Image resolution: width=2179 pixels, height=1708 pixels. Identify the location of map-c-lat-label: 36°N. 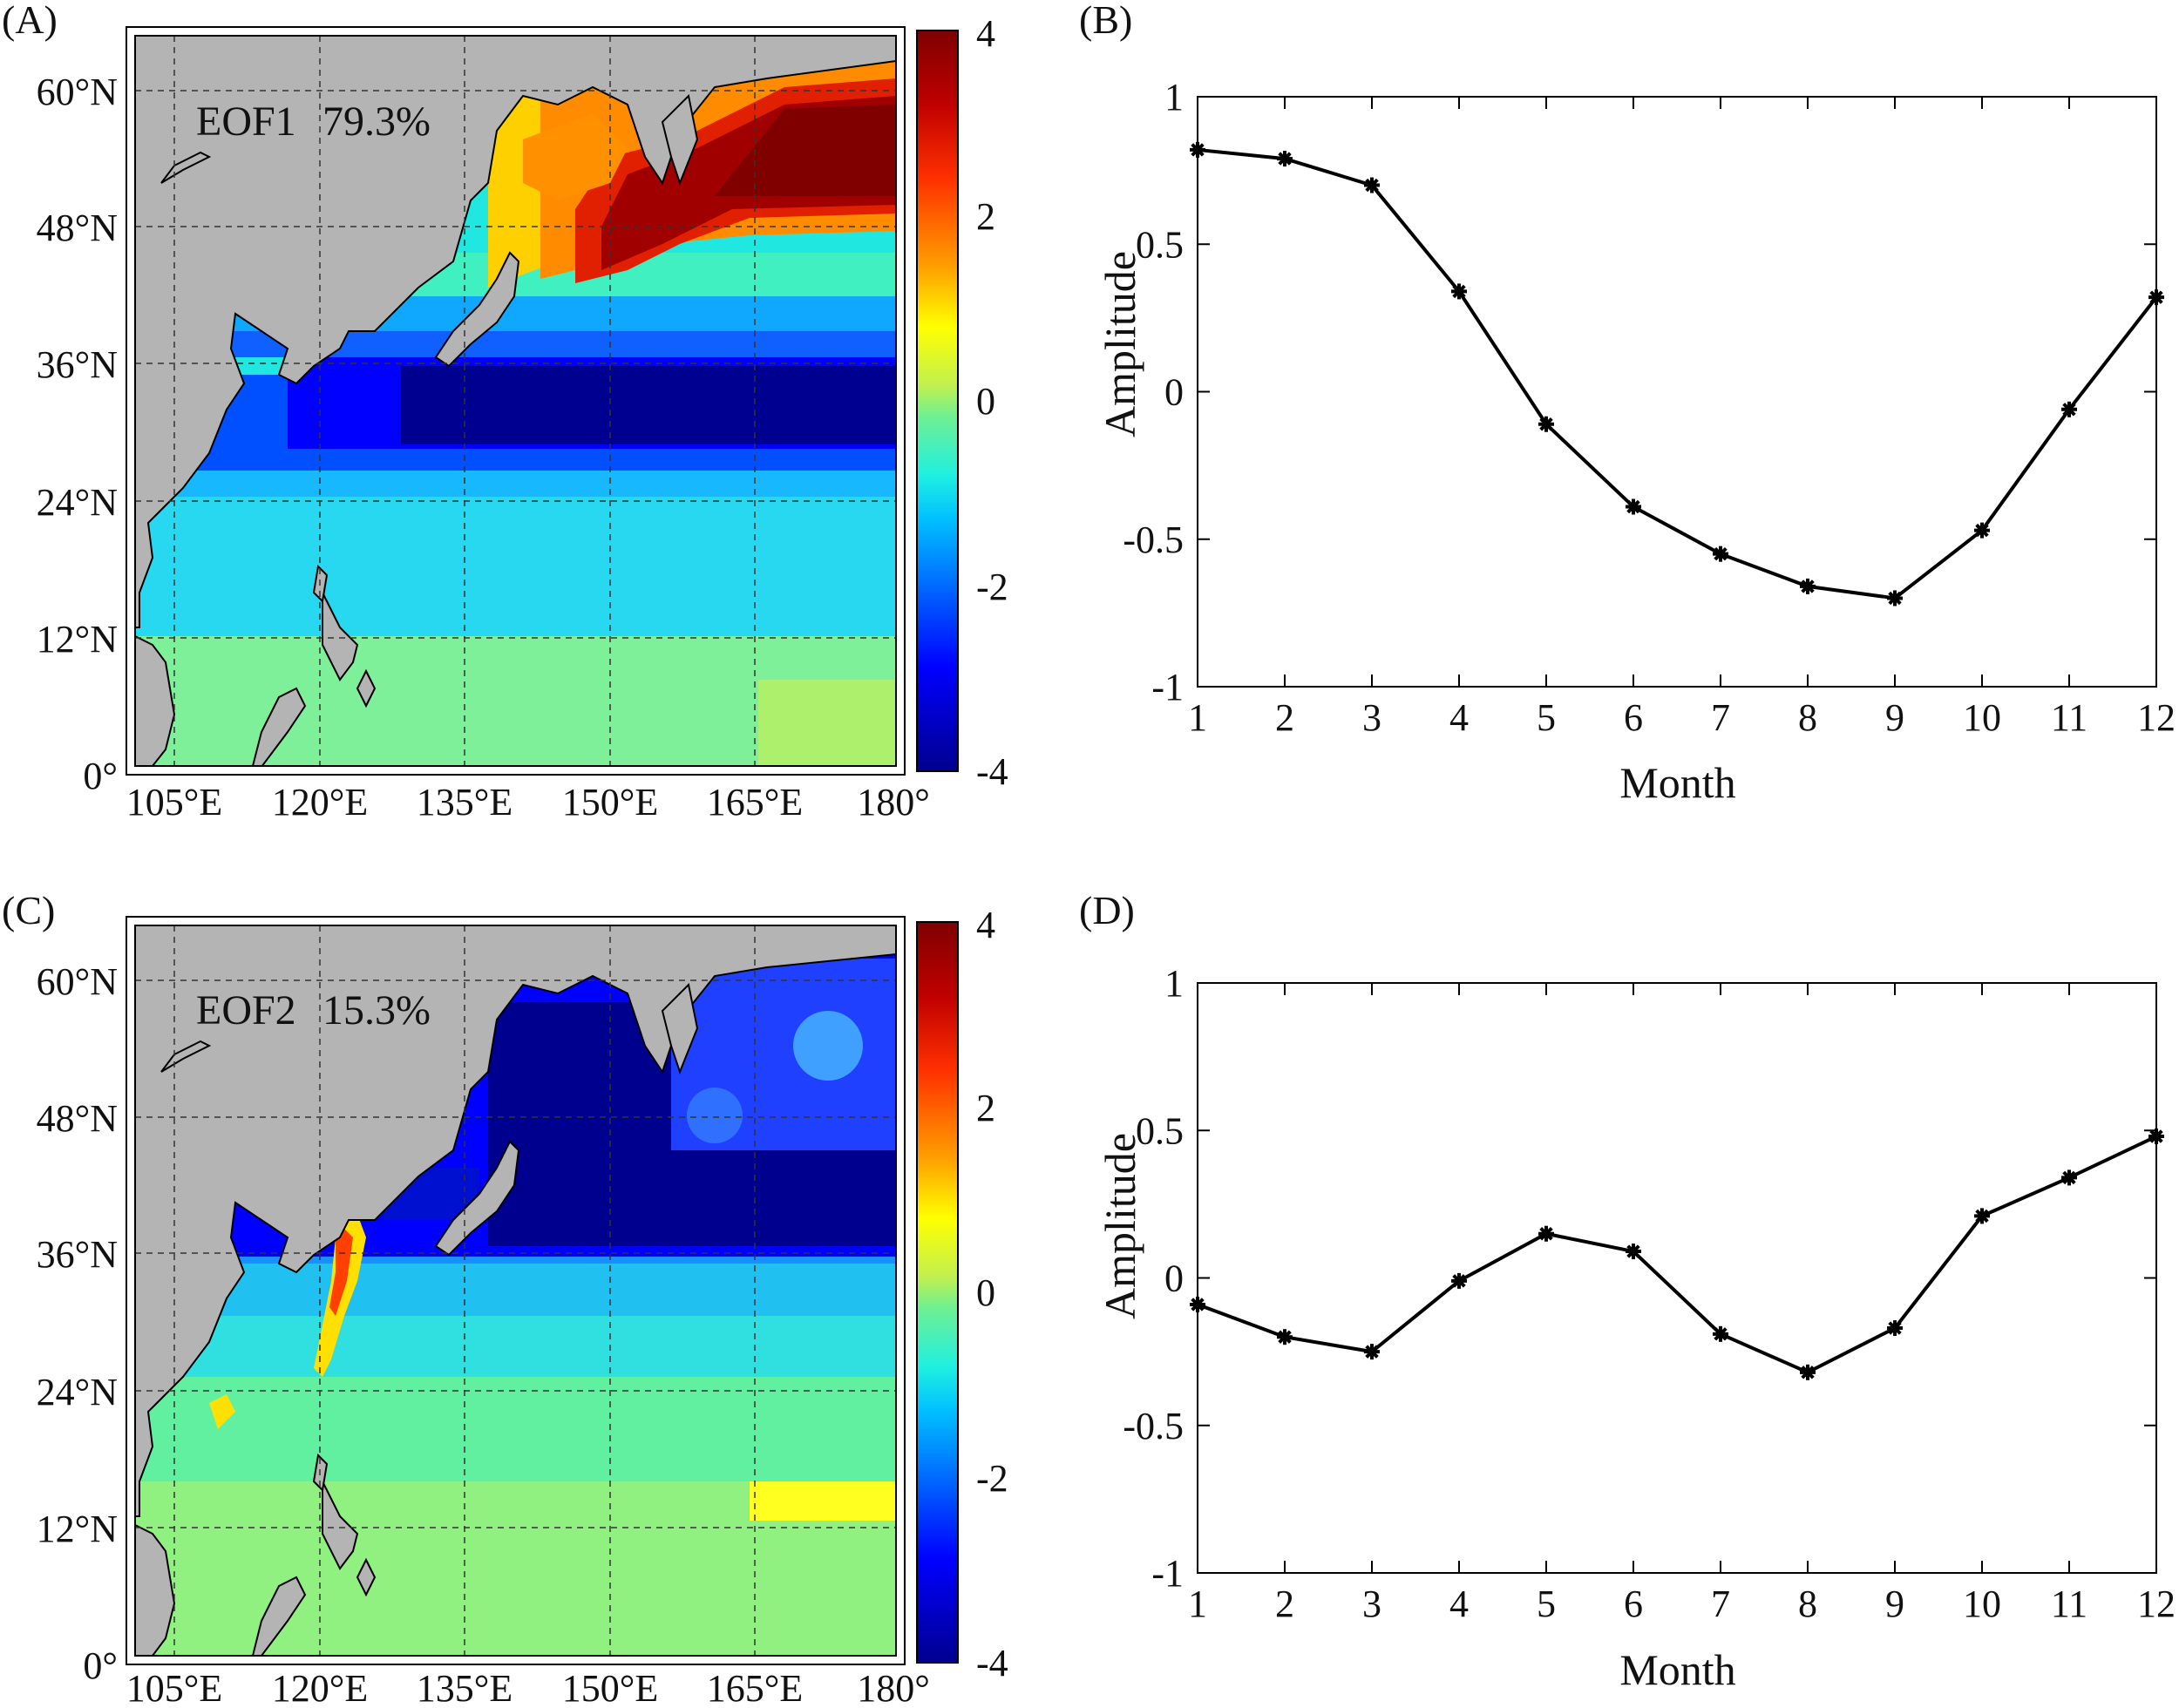
(77, 1254).